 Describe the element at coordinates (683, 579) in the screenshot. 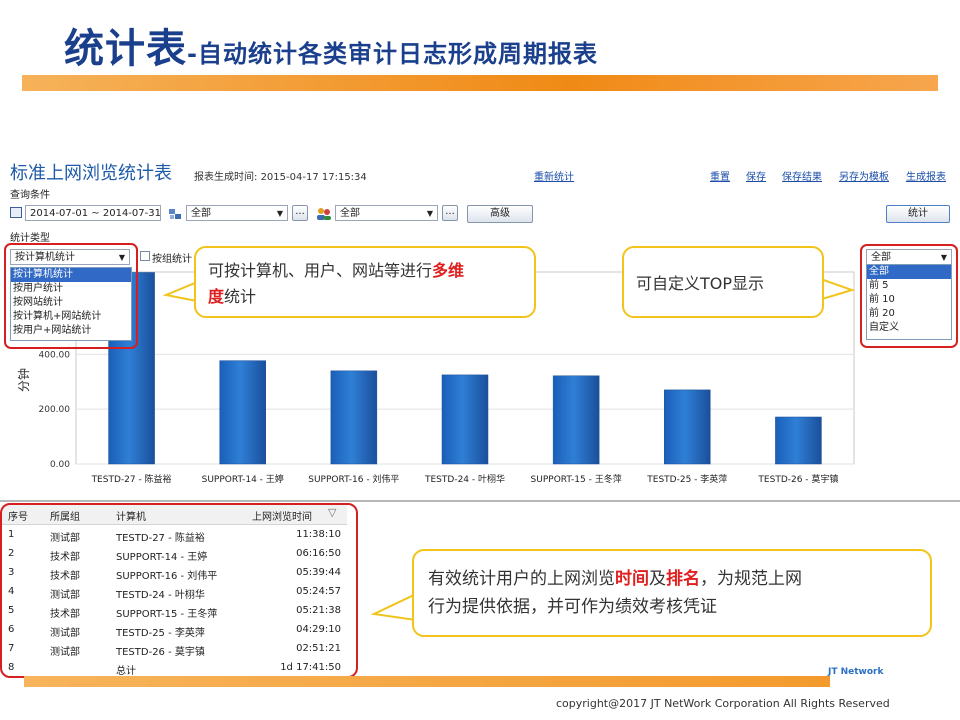

I see `callout-highlight: 排名` at that location.